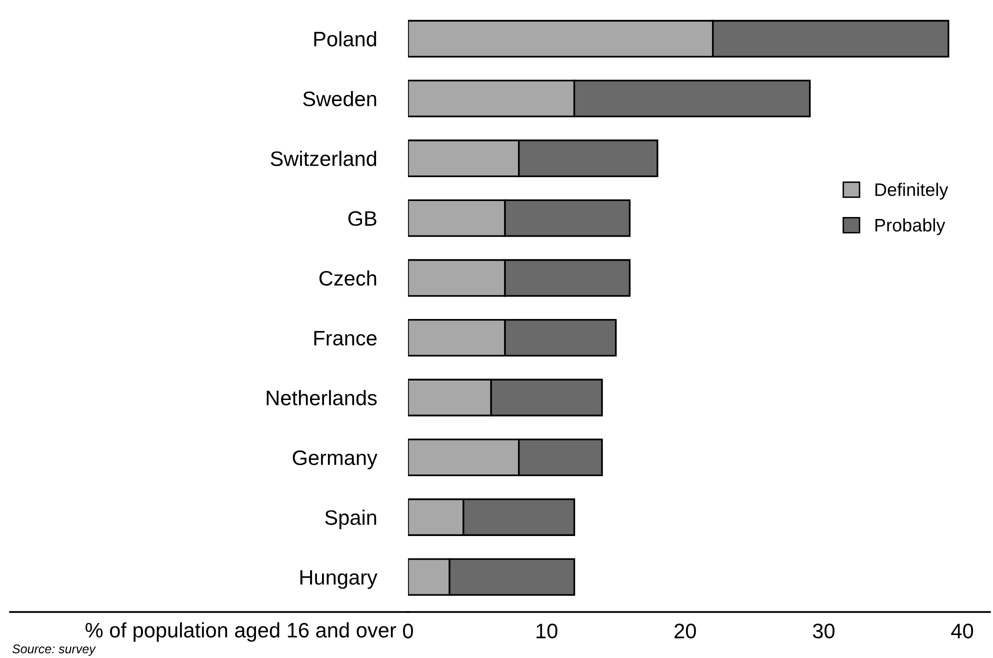 This screenshot has width=993, height=658. Describe the element at coordinates (54, 650) in the screenshot. I see `source-note: Source: survey` at that location.